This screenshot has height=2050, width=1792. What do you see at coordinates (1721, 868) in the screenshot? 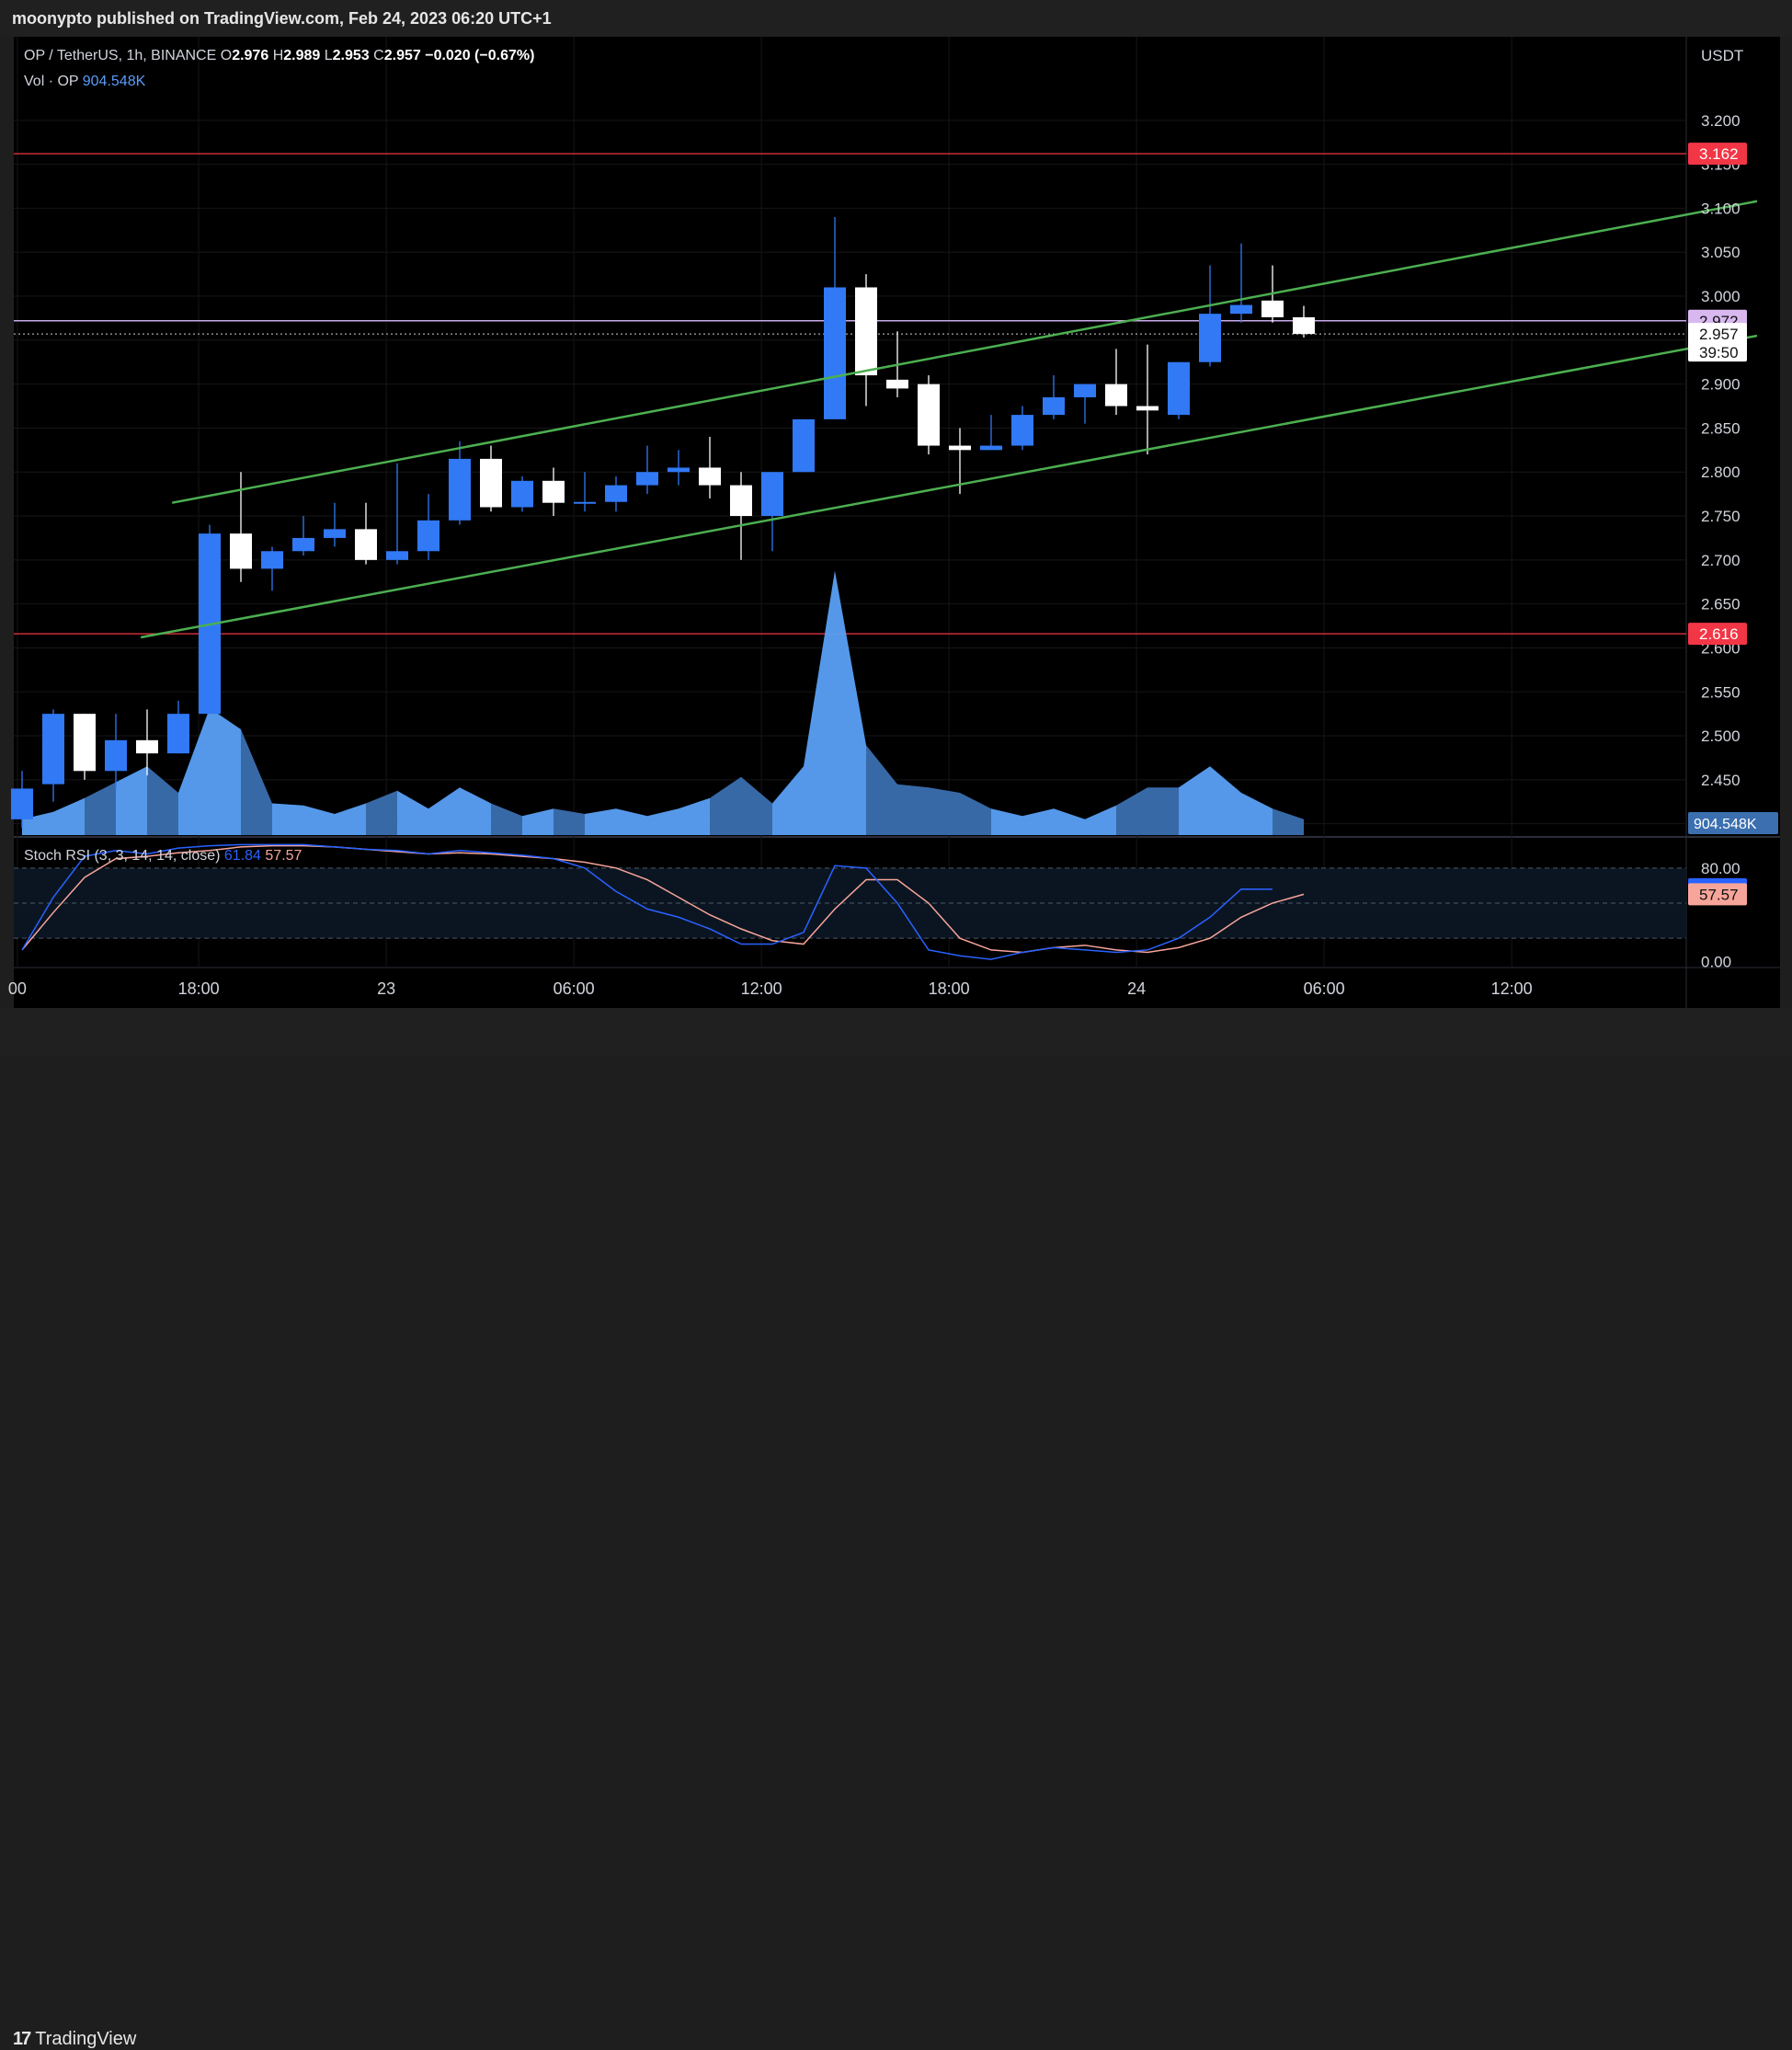
I see `rsi-y-tick-label: 80.00` at bounding box center [1721, 868].